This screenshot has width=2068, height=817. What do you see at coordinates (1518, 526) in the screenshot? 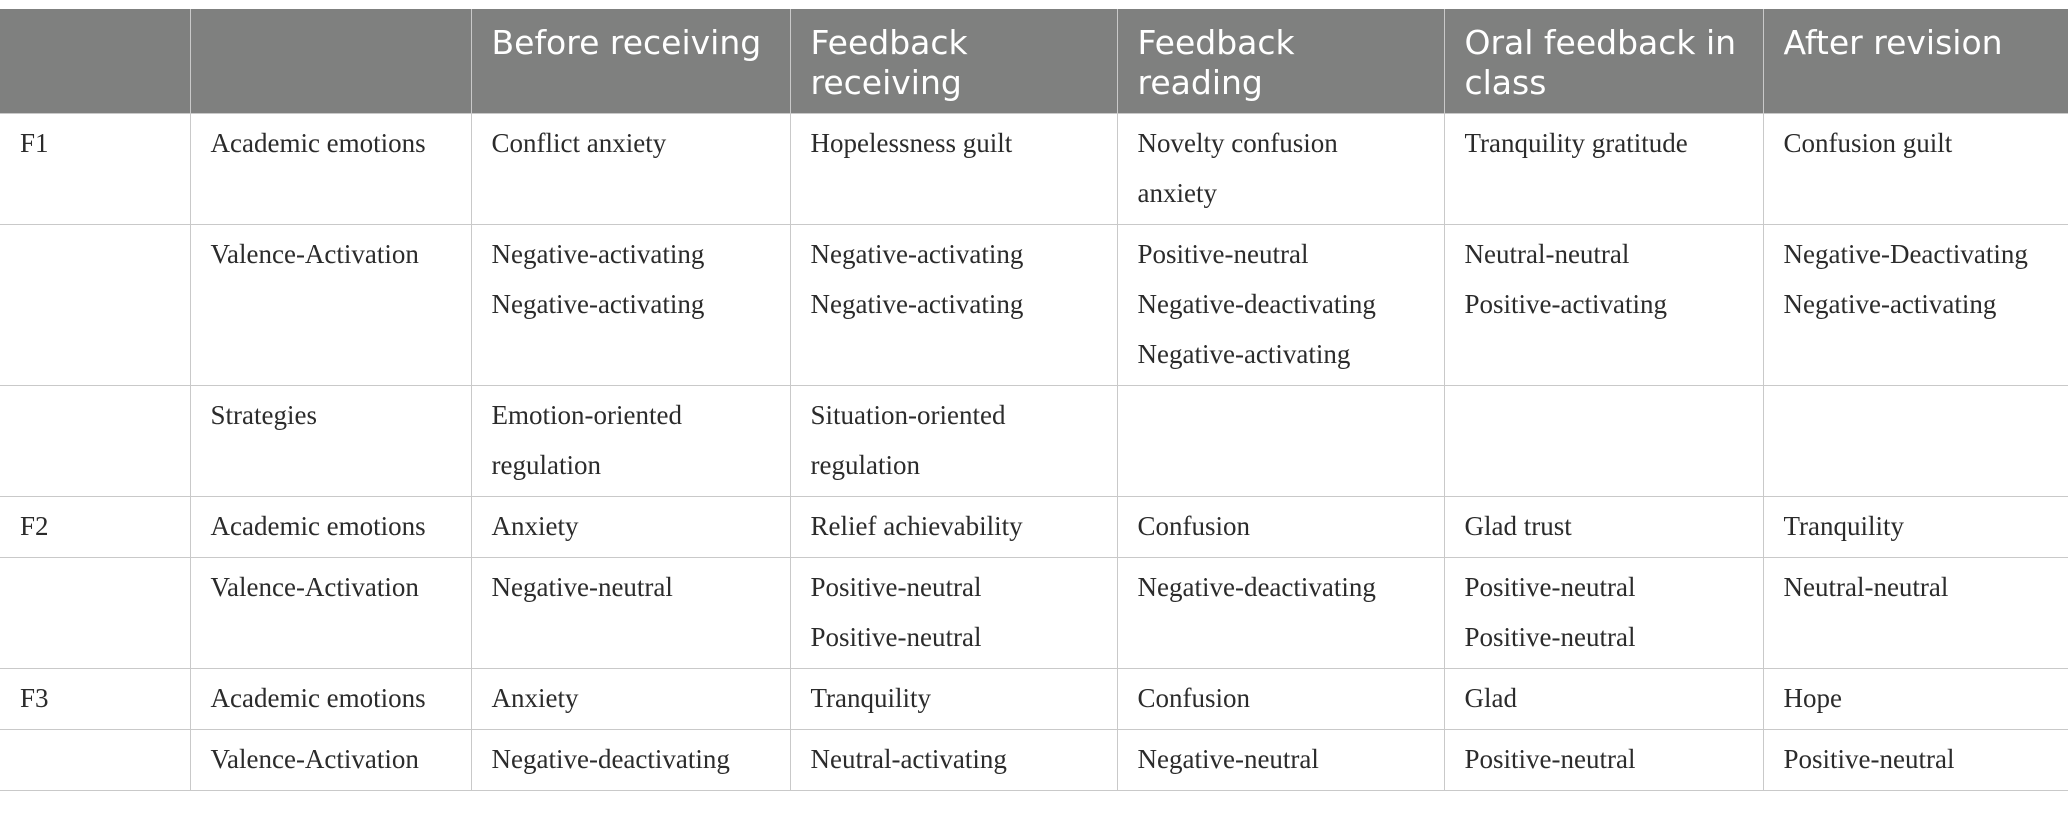
I see `cell-text: Glad trust` at bounding box center [1518, 526].